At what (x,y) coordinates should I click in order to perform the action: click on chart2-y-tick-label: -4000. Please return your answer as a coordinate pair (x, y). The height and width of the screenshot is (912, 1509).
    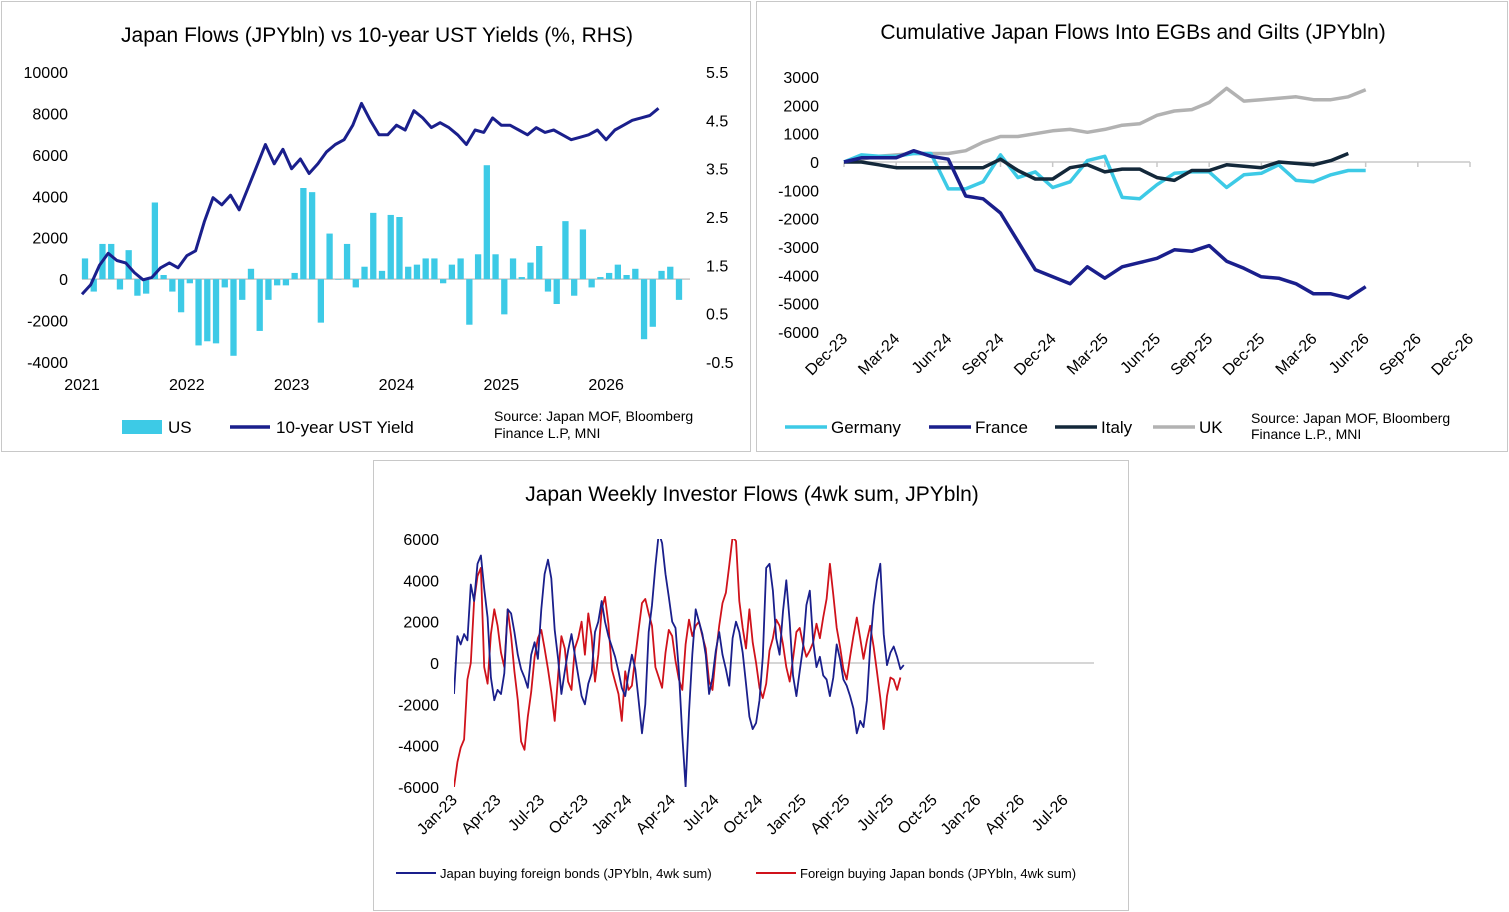
    Looking at the image, I should click on (798, 276).